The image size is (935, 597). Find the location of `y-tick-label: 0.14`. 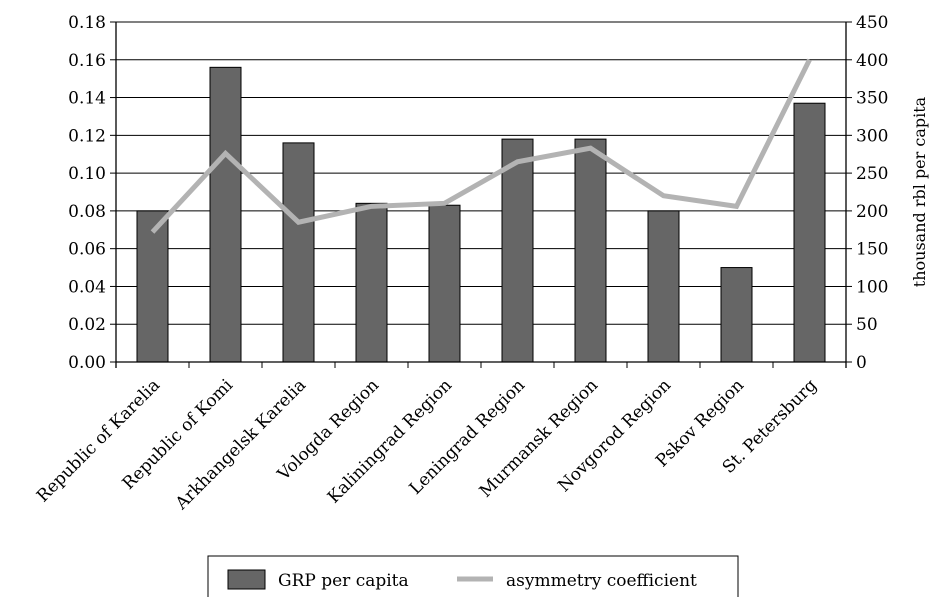

y-tick-label: 0.14 is located at coordinates (87, 99).